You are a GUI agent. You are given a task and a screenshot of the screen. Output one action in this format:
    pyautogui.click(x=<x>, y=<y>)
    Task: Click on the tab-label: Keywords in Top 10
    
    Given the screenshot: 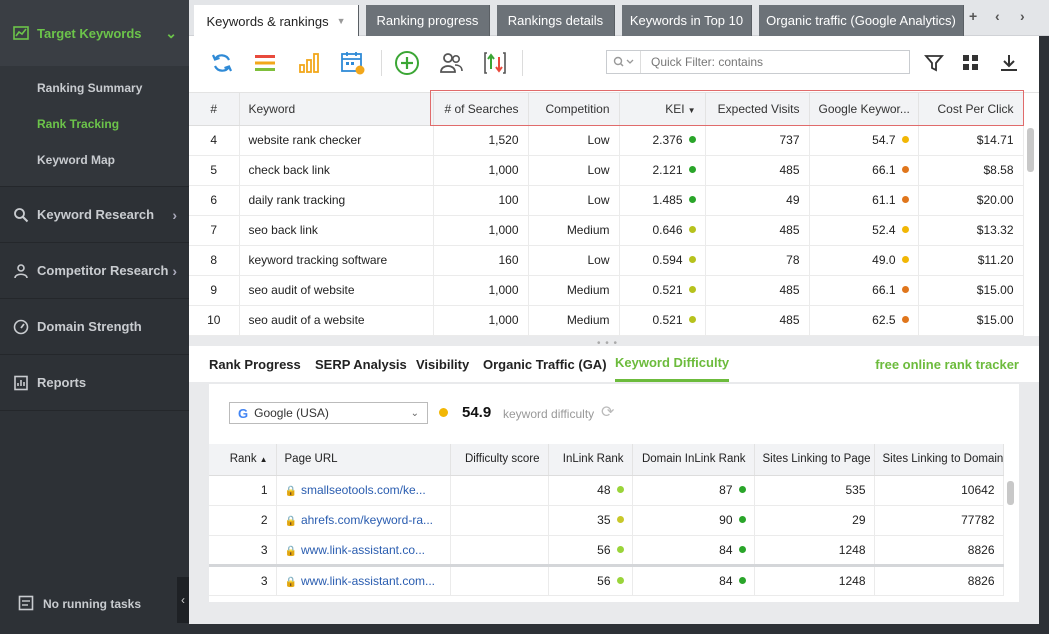 What is the action you would take?
    pyautogui.click(x=686, y=20)
    